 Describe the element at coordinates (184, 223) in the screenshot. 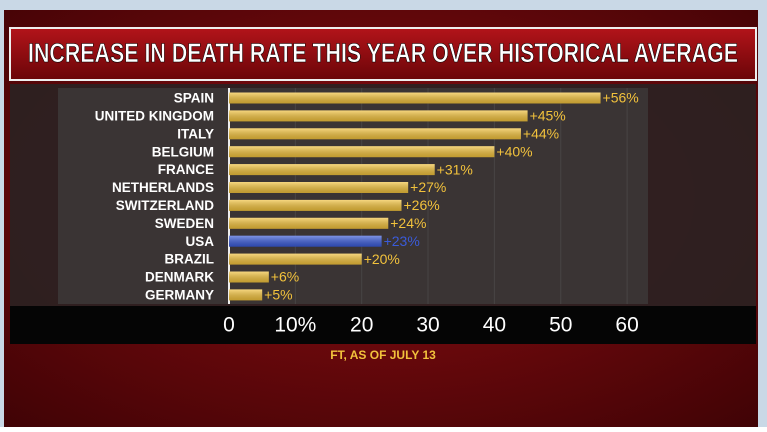

I see `category-label: SWEDEN` at that location.